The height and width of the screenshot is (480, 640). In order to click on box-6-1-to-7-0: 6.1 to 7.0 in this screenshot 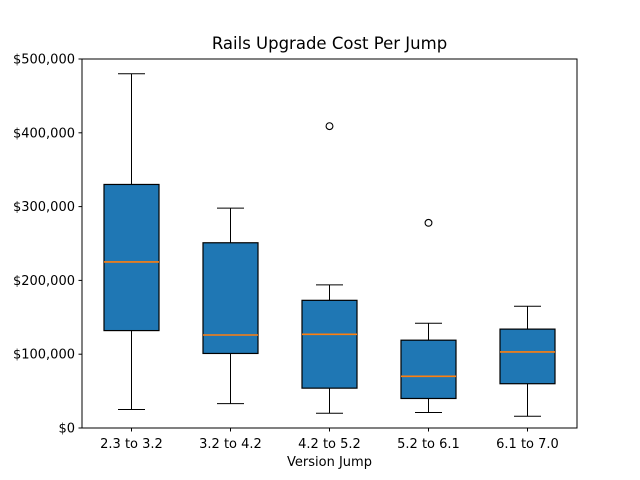, I will do `click(527, 378)`.